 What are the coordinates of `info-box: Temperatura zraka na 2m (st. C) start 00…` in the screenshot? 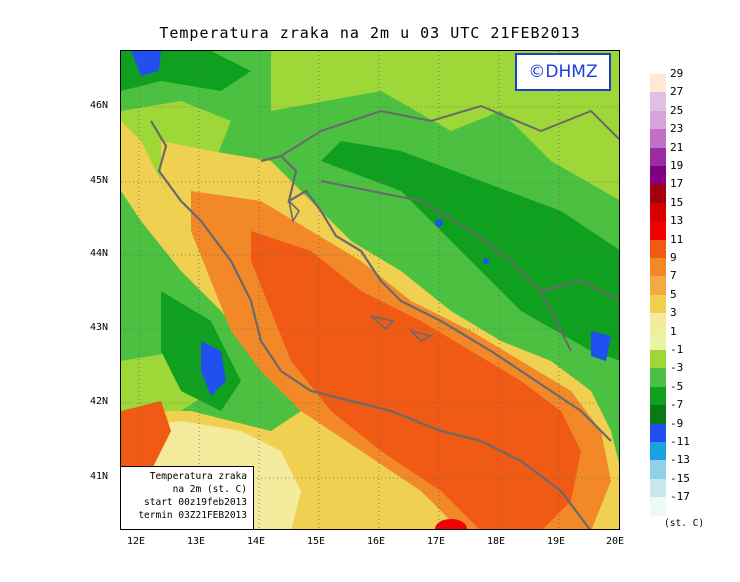 It's located at (187, 498).